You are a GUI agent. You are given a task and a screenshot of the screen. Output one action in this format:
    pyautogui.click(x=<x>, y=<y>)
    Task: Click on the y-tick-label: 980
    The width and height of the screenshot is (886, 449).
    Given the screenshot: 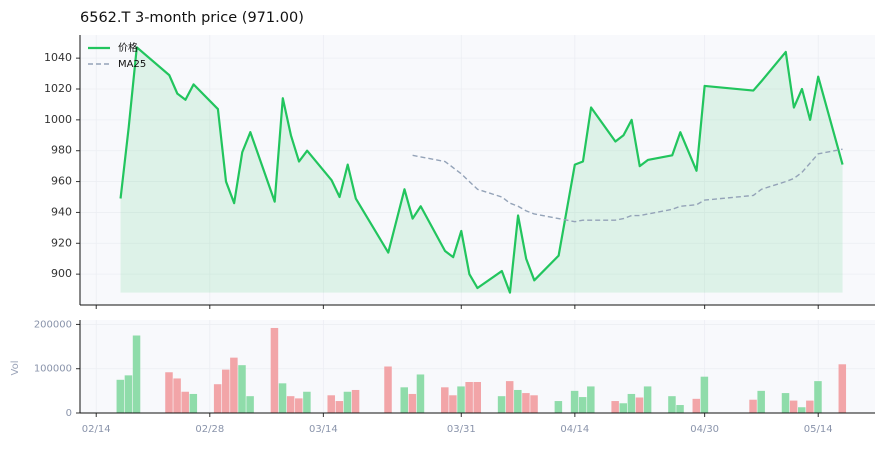 What is the action you would take?
    pyautogui.click(x=61, y=150)
    